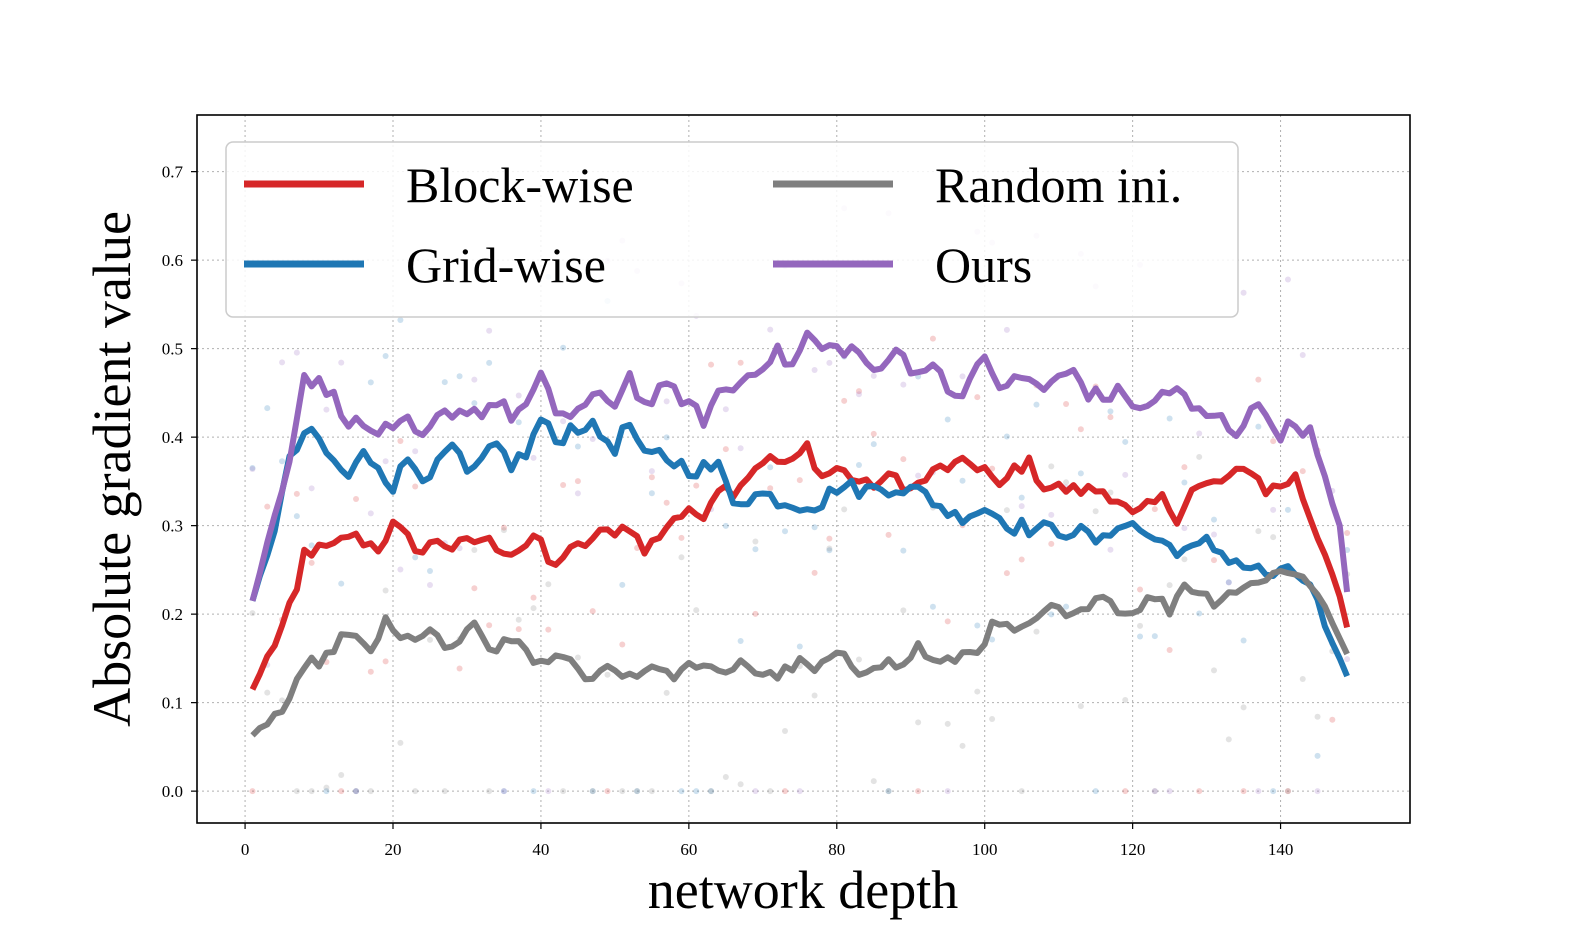 The width and height of the screenshot is (1578, 952). I want to click on y-tick-label: 0.0, so click(172, 791).